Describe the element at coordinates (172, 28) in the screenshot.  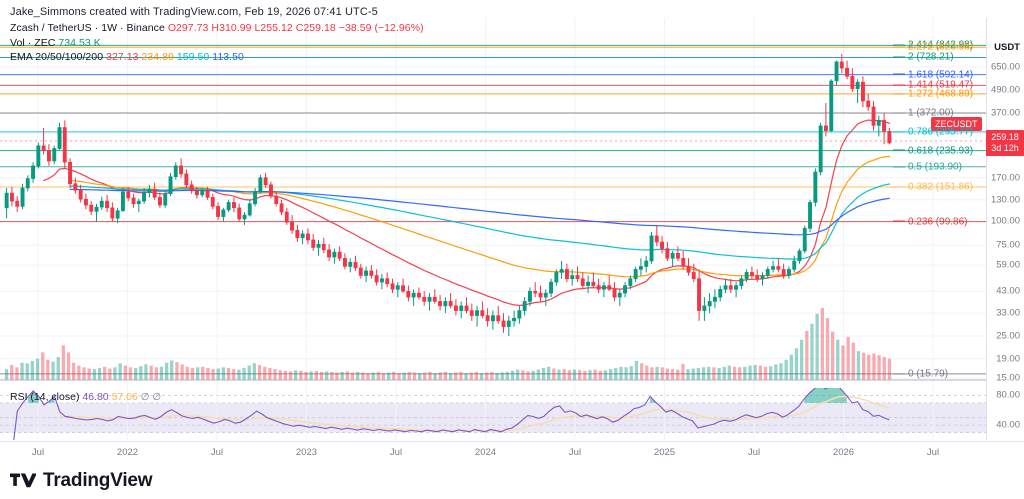
I see `open-label: O` at that location.